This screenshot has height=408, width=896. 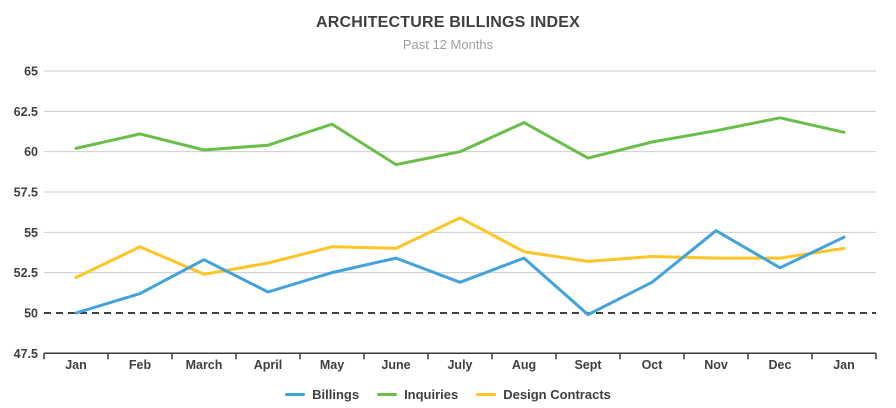 I want to click on legend-item-billings: Billings, so click(x=322, y=394).